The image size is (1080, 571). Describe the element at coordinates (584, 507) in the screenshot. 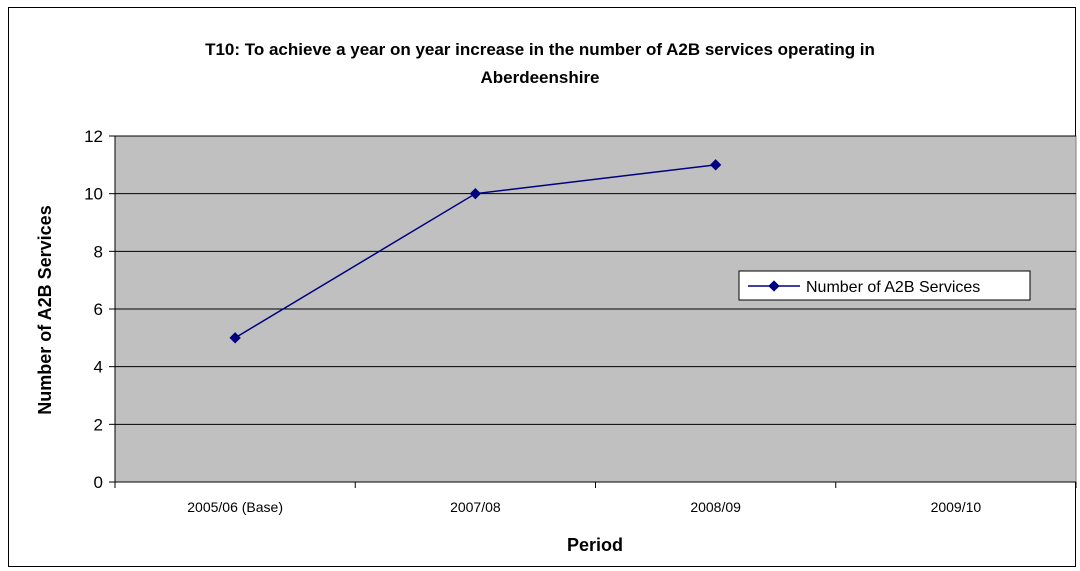

I see `x-tick-labels: 2005/06 (Base) 2007/08 2008/09 2009/10` at that location.